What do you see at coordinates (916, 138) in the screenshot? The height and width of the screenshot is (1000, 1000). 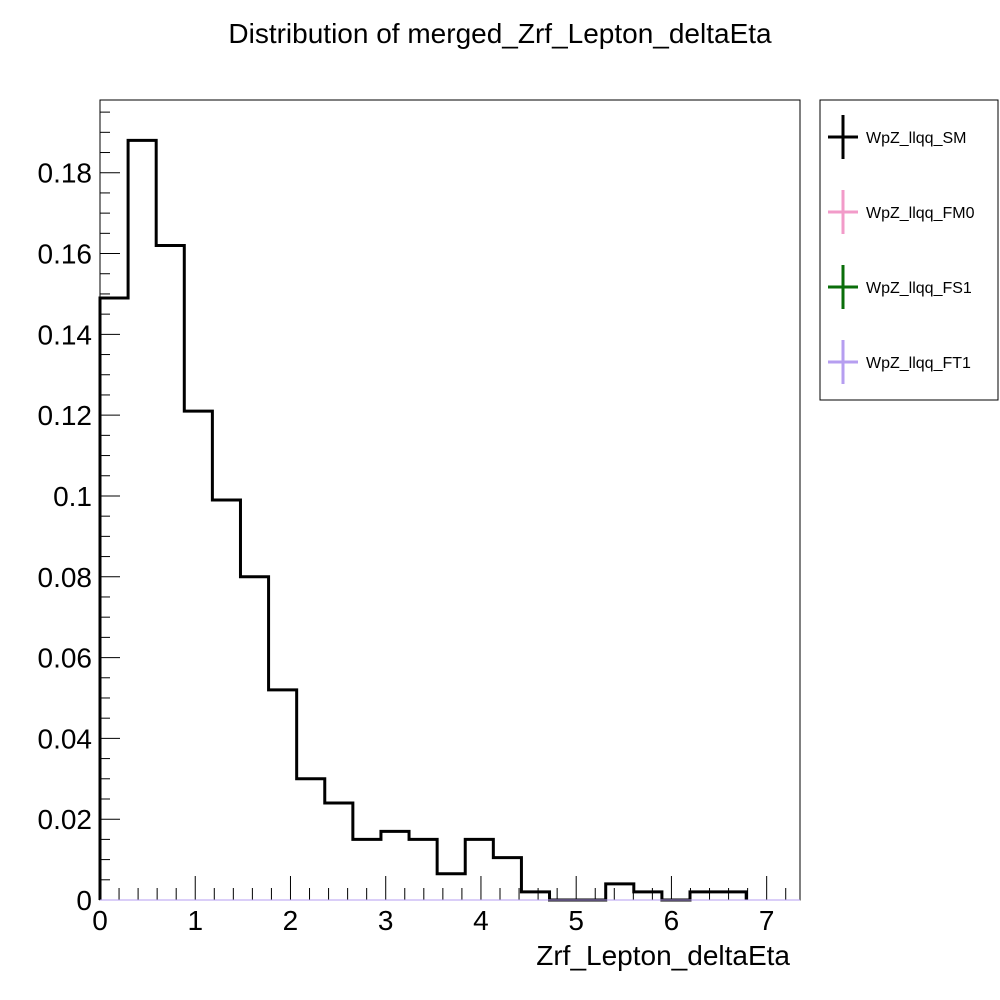 I see `legend-label: WpZ_llqq_SM` at bounding box center [916, 138].